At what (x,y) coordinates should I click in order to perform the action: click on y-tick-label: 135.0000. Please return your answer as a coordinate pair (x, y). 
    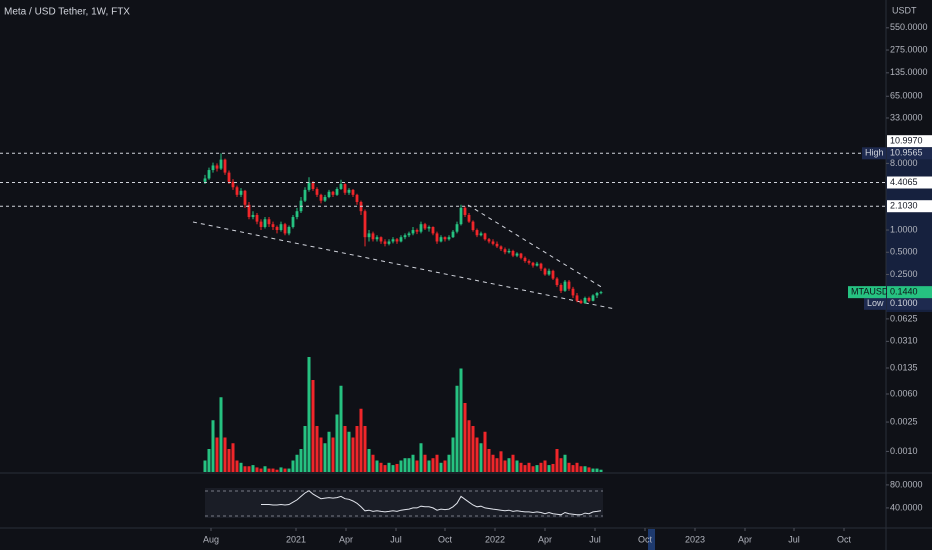
    Looking at the image, I should click on (909, 72).